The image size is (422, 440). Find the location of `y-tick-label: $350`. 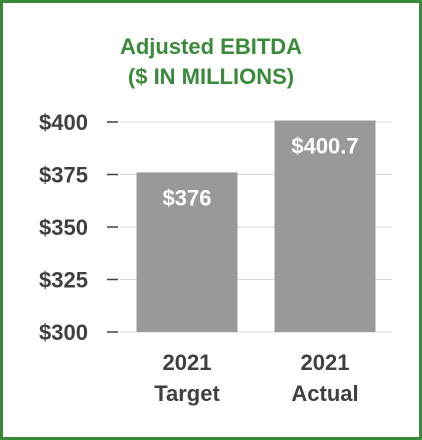

y-tick-label: $350 is located at coordinates (63, 227).